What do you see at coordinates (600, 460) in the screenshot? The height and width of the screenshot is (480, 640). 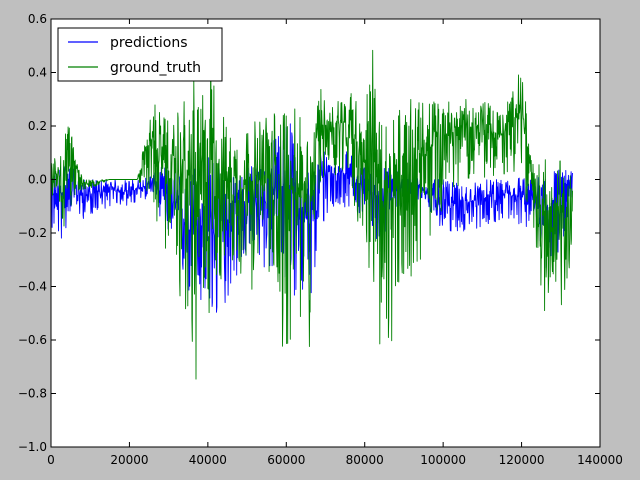 I see `x-tick-label: 140000` at bounding box center [600, 460].